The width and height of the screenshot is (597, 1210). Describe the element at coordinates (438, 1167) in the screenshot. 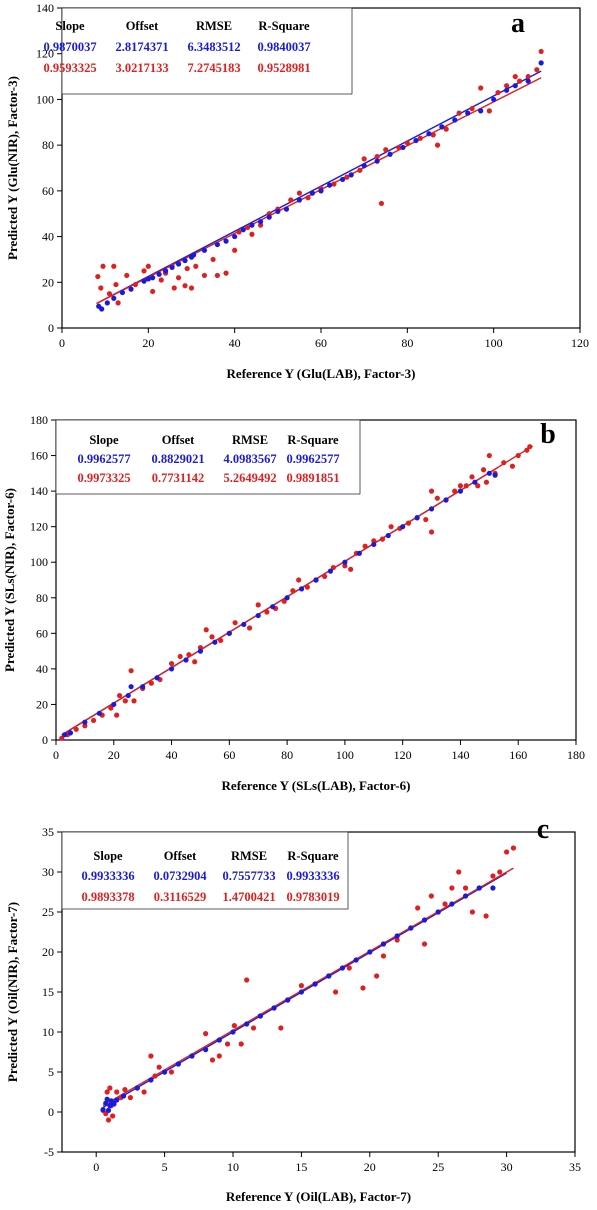

I see `x-tick-label: 25` at that location.